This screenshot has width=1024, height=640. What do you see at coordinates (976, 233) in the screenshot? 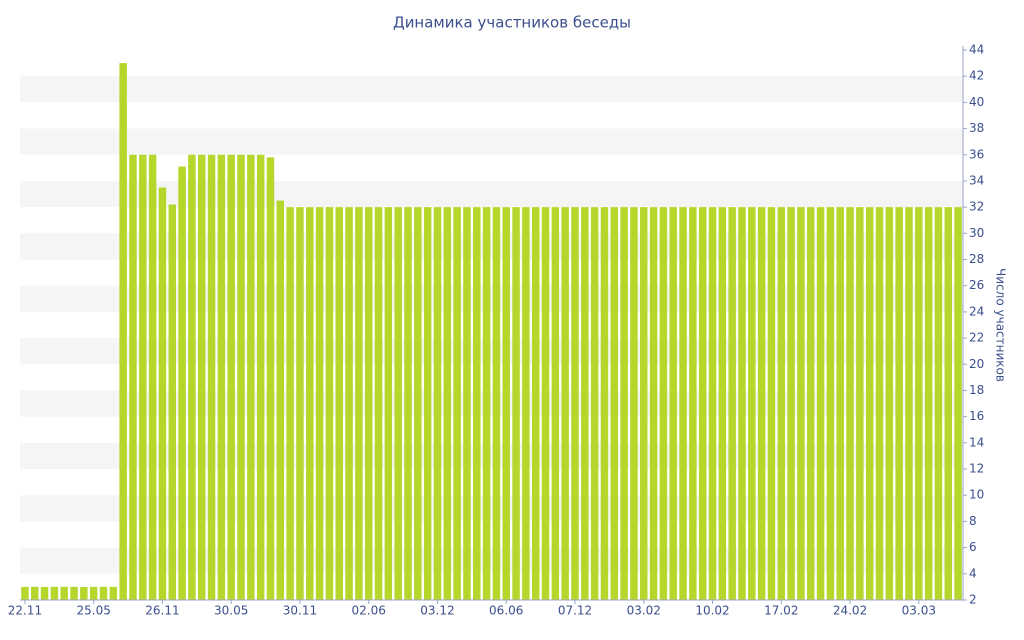
I see `y-tick-label: 30` at bounding box center [976, 233].